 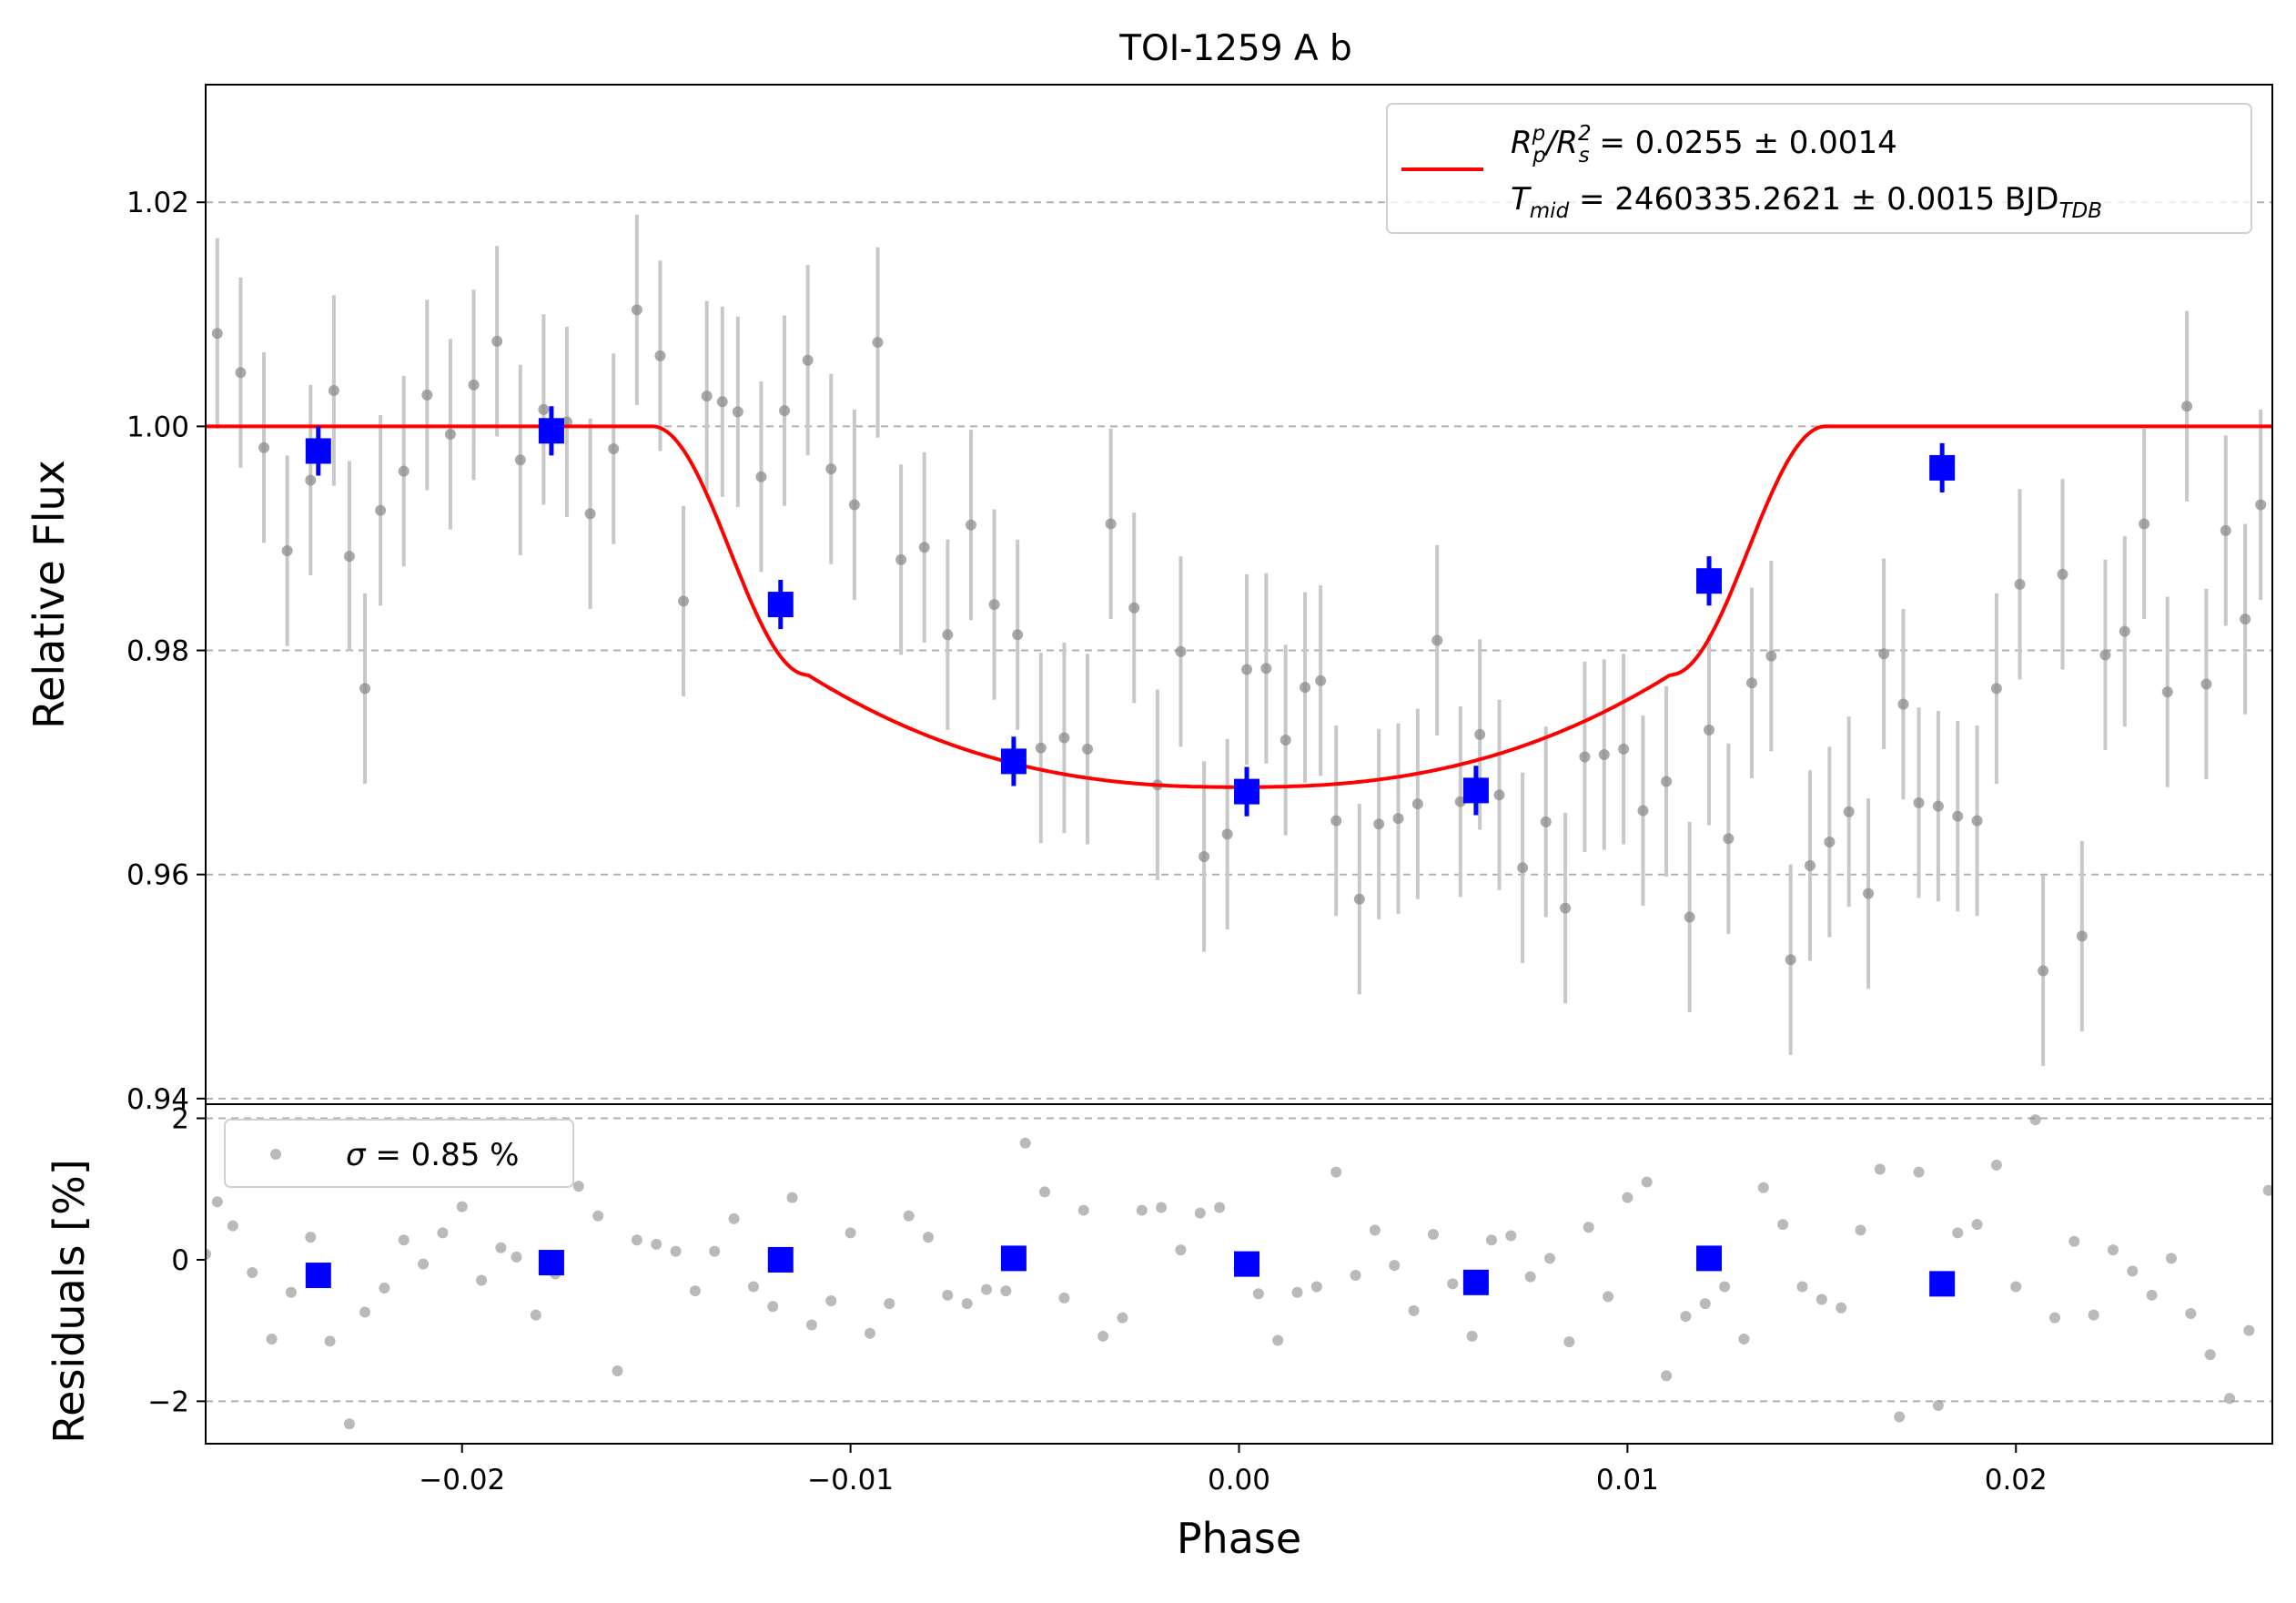 I want to click on x-tick-label: 0.00, so click(x=1239, y=1480).